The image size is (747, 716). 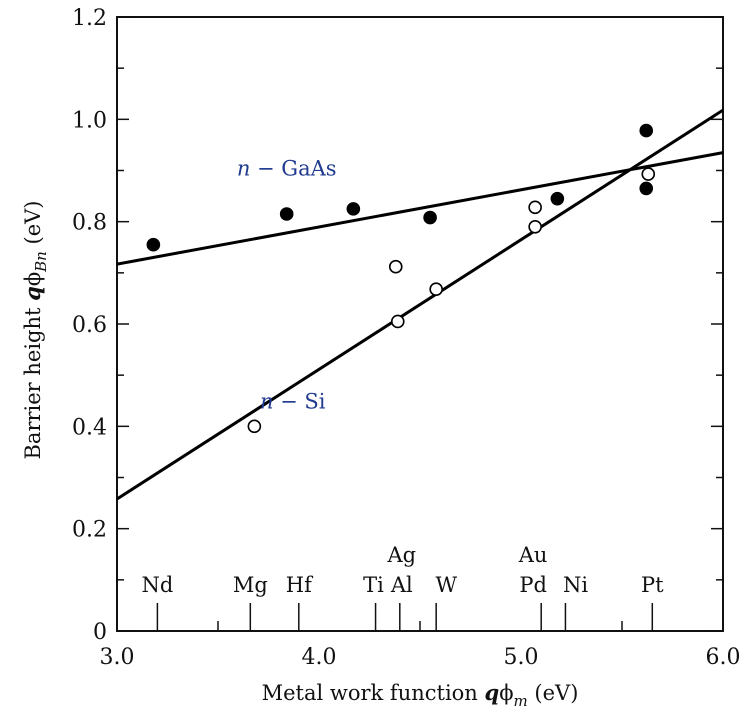 What do you see at coordinates (89, 120) in the screenshot?
I see `y-tick-label: 1.0` at bounding box center [89, 120].